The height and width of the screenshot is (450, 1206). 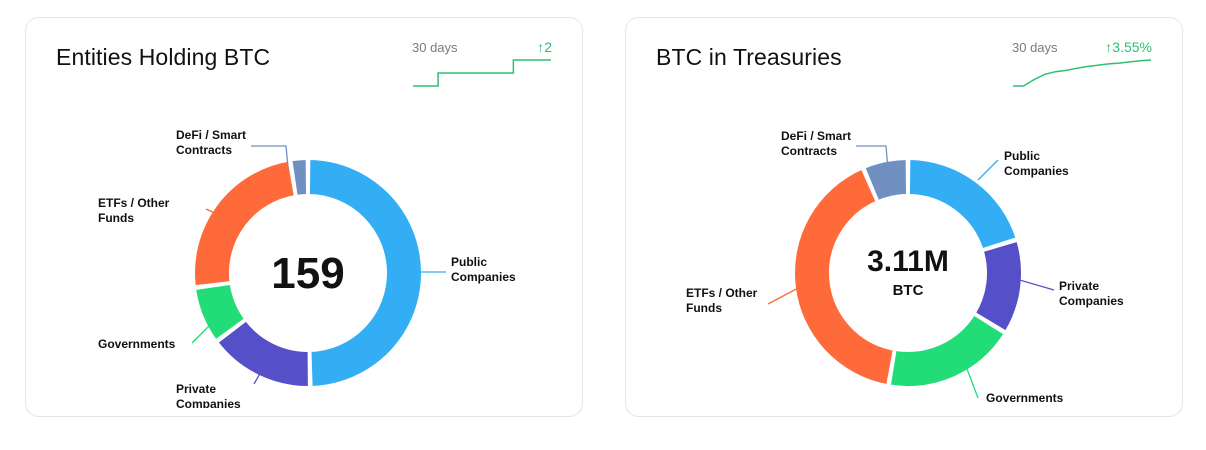 What do you see at coordinates (749, 57) in the screenshot?
I see `card-title: BTC in Treasuries` at bounding box center [749, 57].